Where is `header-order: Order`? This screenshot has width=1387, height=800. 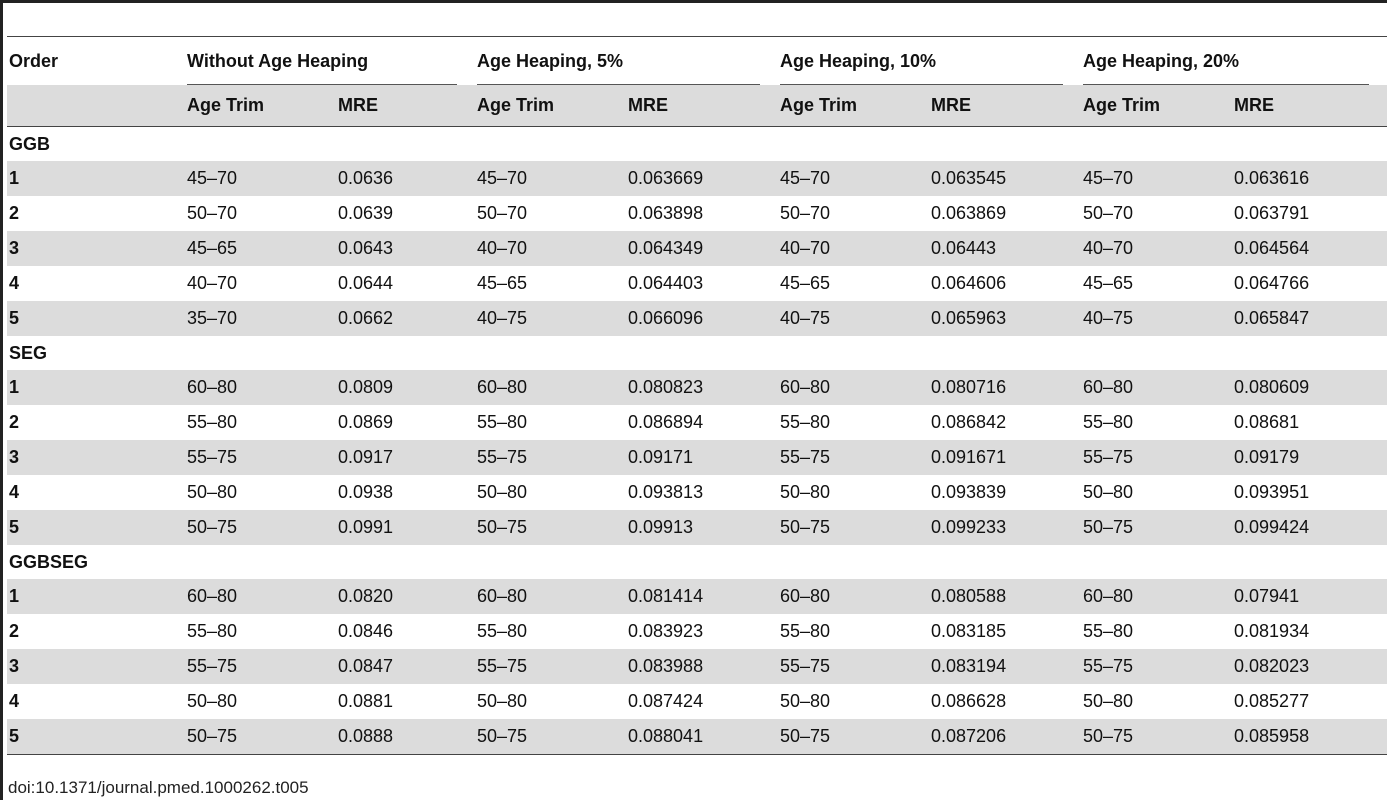 header-order: Order is located at coordinates (96, 60).